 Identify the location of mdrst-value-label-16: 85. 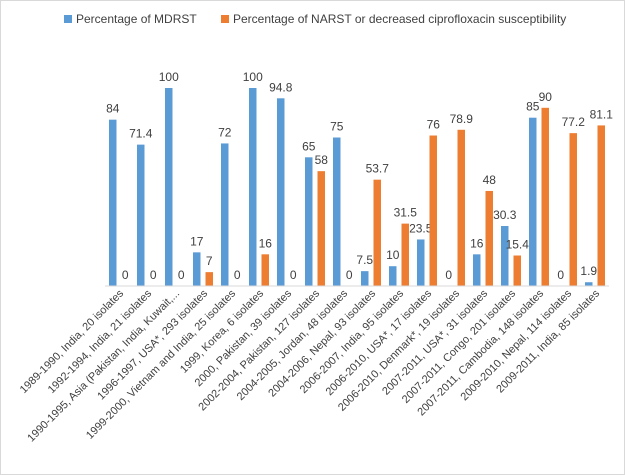
(533, 107).